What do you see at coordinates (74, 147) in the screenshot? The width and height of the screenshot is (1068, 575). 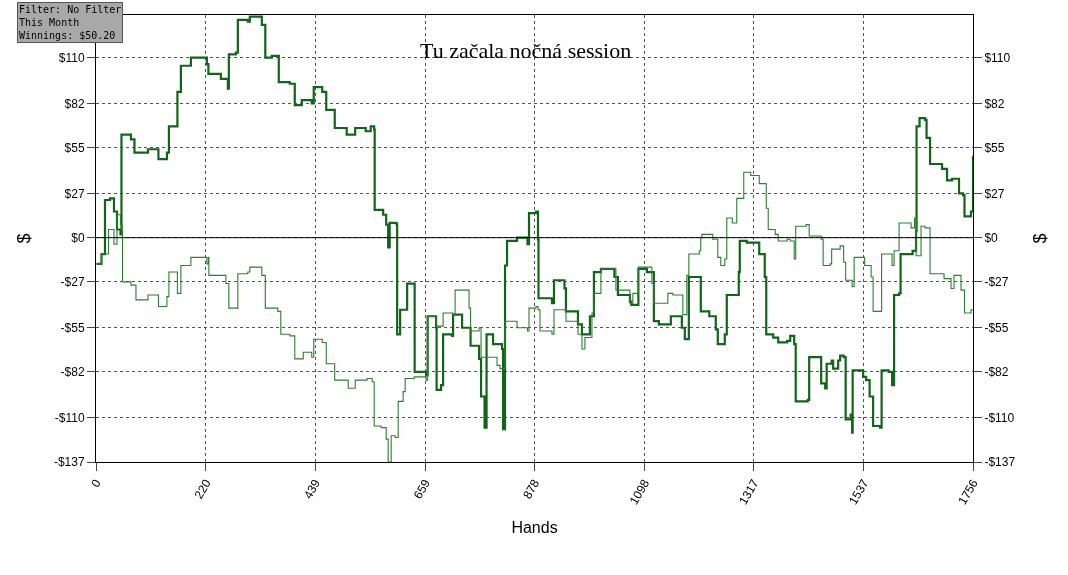 I see `y-tick-label: $55` at bounding box center [74, 147].